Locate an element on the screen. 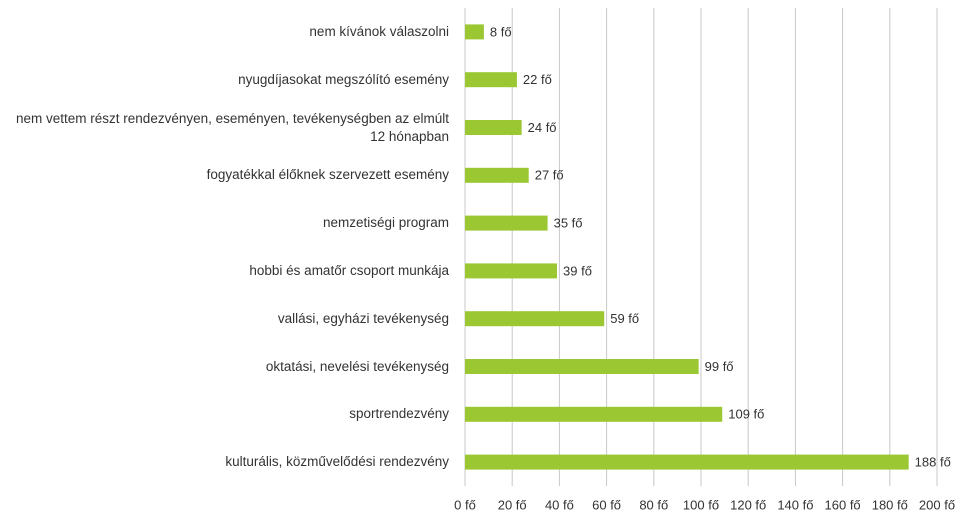 The width and height of the screenshot is (965, 516). x-tick-label: 0 fő is located at coordinates (465, 504).